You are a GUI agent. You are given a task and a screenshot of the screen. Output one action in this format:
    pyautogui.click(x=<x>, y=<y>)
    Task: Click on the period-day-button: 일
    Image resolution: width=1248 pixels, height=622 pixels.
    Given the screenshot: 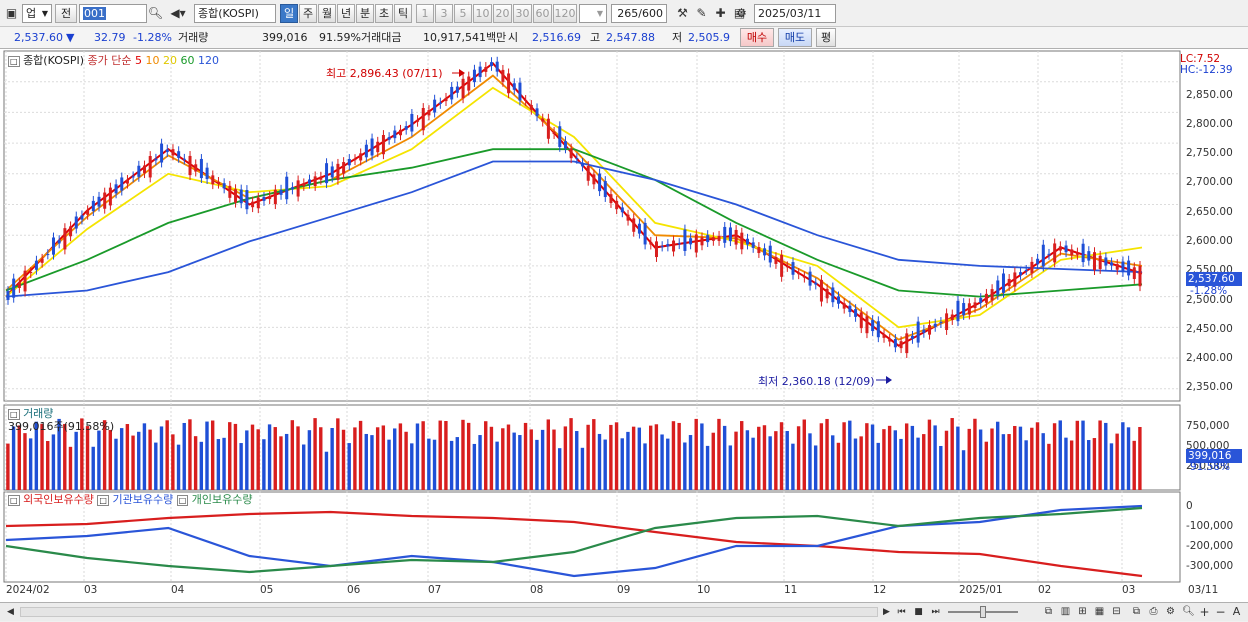 What is the action you would take?
    pyautogui.click(x=289, y=13)
    